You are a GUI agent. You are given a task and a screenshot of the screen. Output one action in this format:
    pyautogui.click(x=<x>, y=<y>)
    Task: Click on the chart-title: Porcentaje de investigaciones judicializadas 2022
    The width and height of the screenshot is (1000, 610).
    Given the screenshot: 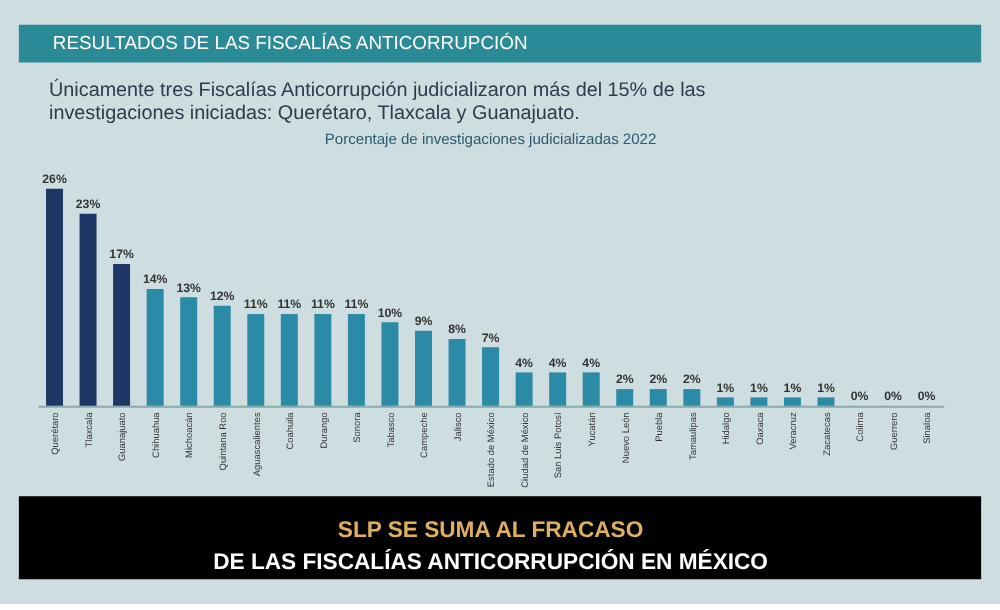 What is the action you would take?
    pyautogui.click(x=490, y=138)
    